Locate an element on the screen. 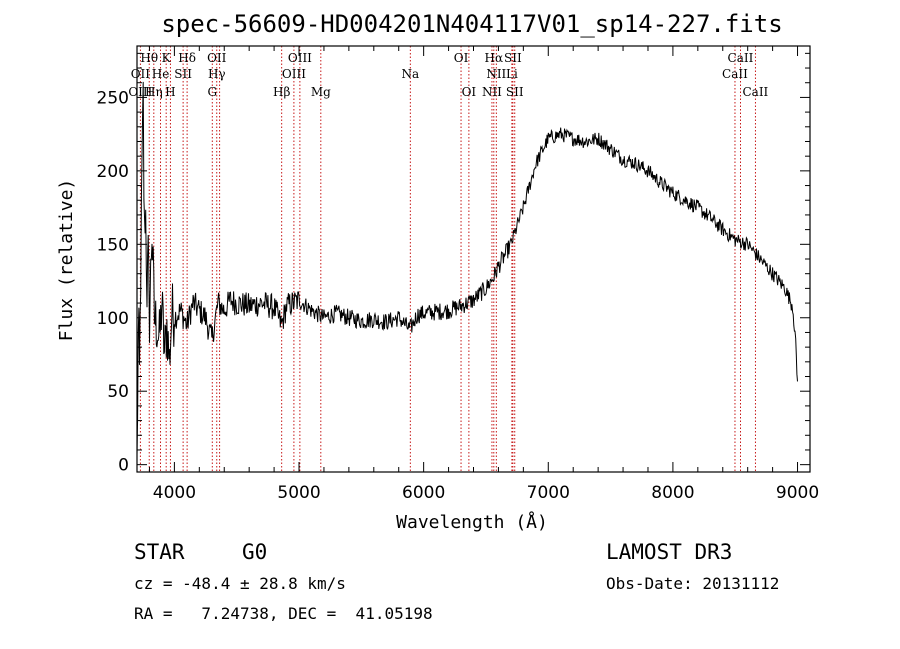  y-tick-label: 100 is located at coordinates (113, 319).